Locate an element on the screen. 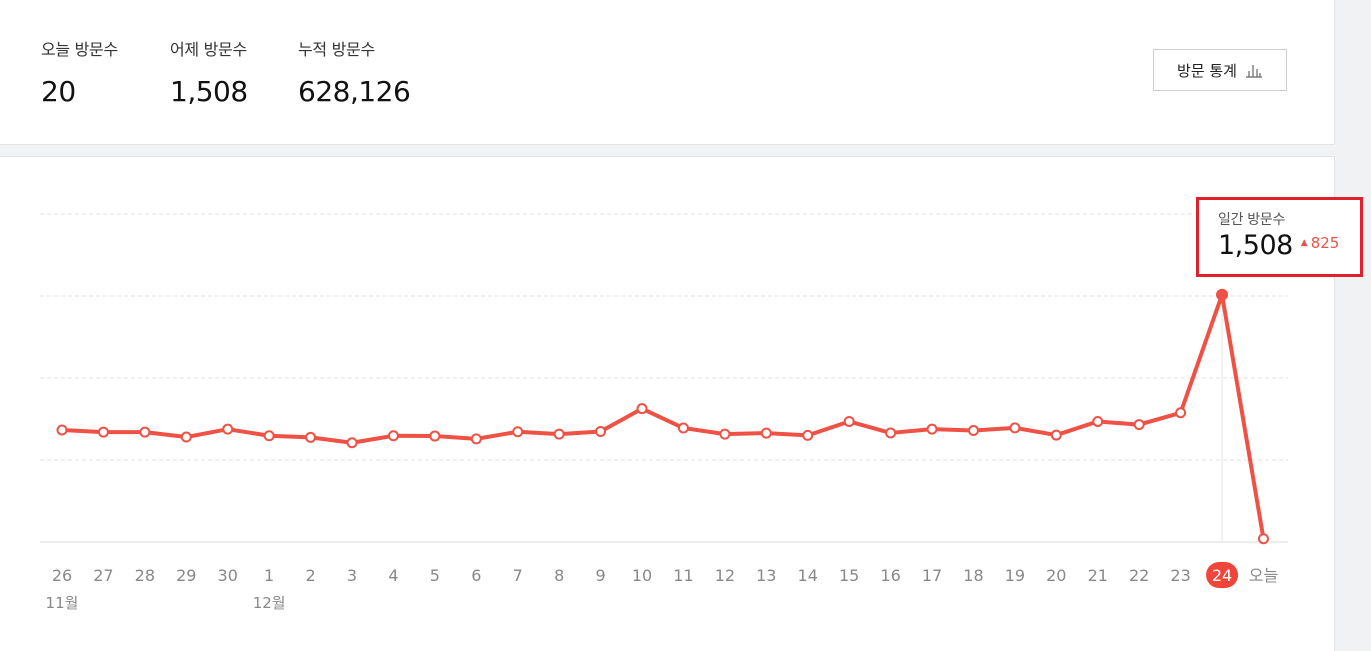 This screenshot has height=651, width=1371. x-tick-label: 14 is located at coordinates (808, 575).